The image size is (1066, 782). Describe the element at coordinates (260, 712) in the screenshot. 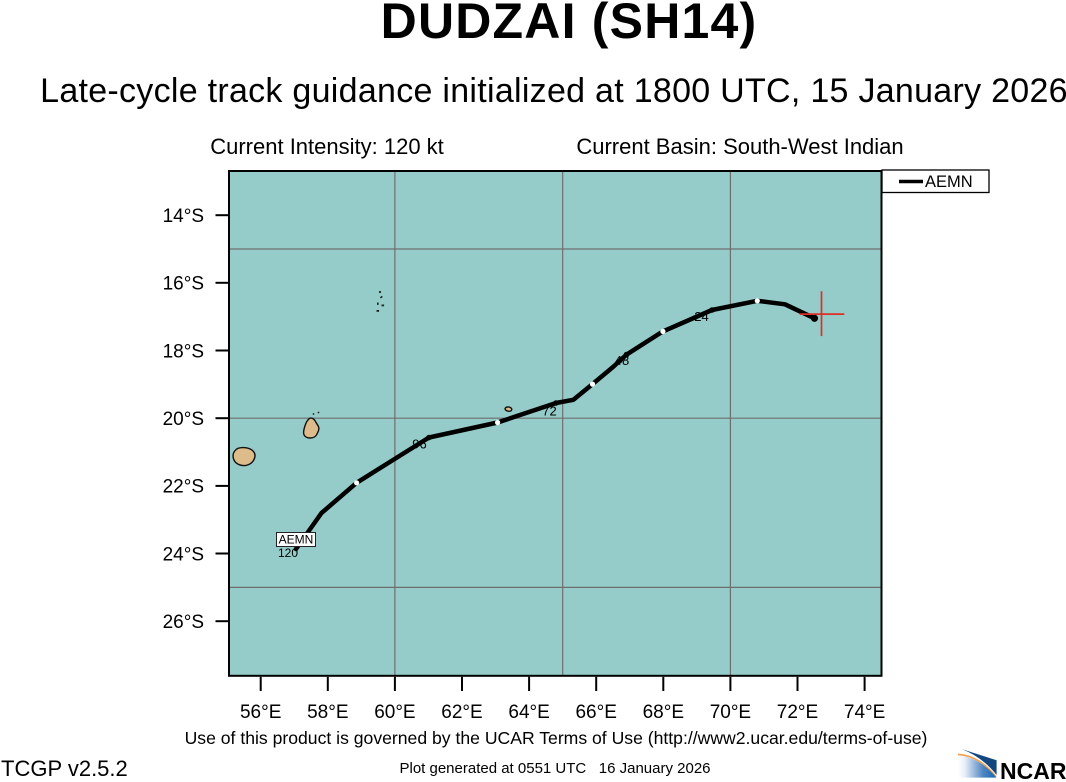

I see `svg-text: 56°E` at that location.